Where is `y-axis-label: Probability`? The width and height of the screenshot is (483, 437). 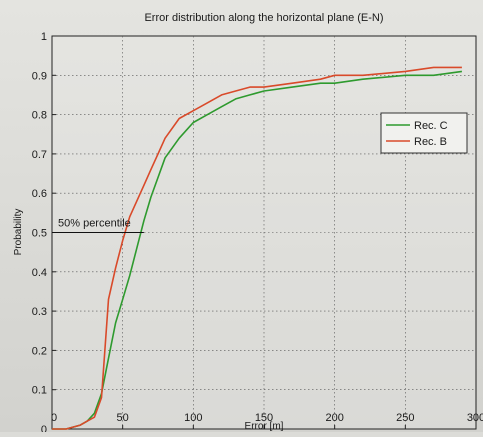
y-axis-label: Probability is located at coordinates (18, 232).